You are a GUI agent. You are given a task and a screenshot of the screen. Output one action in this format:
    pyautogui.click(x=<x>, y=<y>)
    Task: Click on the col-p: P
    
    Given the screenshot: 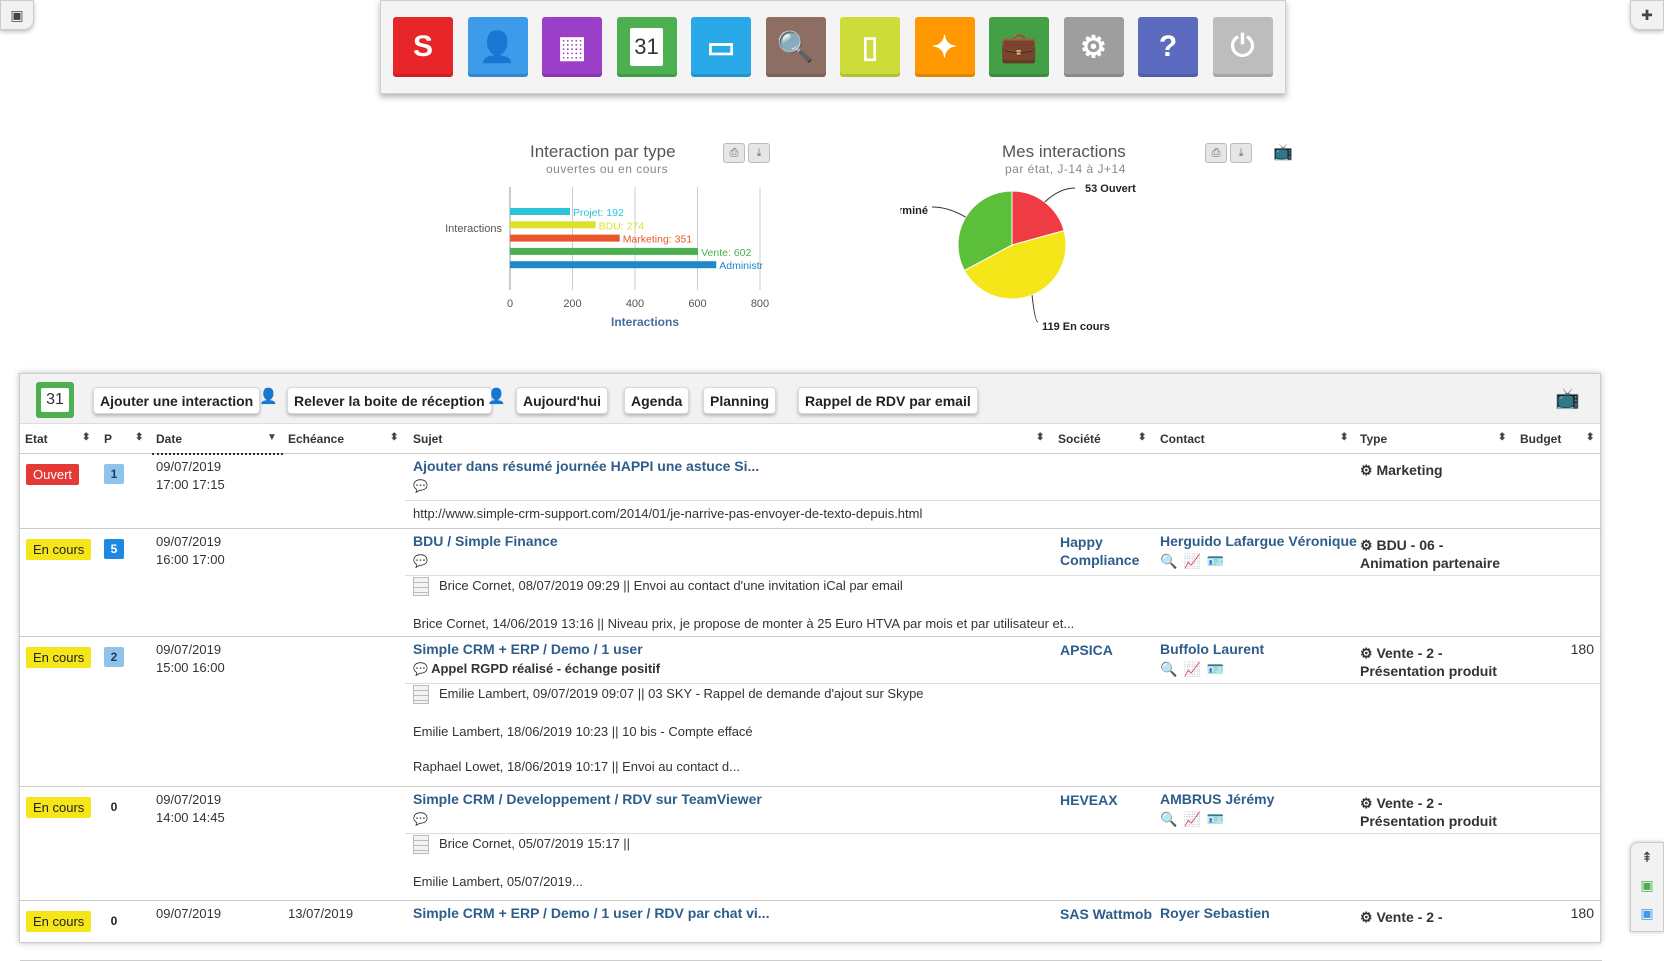 What is the action you would take?
    pyautogui.click(x=108, y=439)
    